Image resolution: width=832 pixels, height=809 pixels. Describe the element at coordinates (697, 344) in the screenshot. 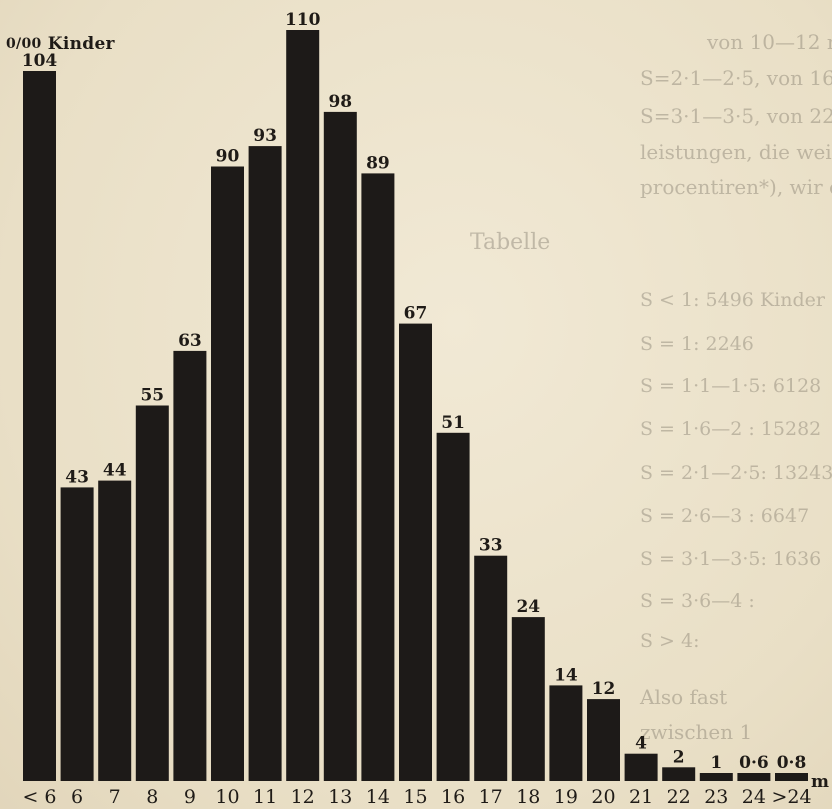

I see `background-text-line: S = 1: 2246` at that location.